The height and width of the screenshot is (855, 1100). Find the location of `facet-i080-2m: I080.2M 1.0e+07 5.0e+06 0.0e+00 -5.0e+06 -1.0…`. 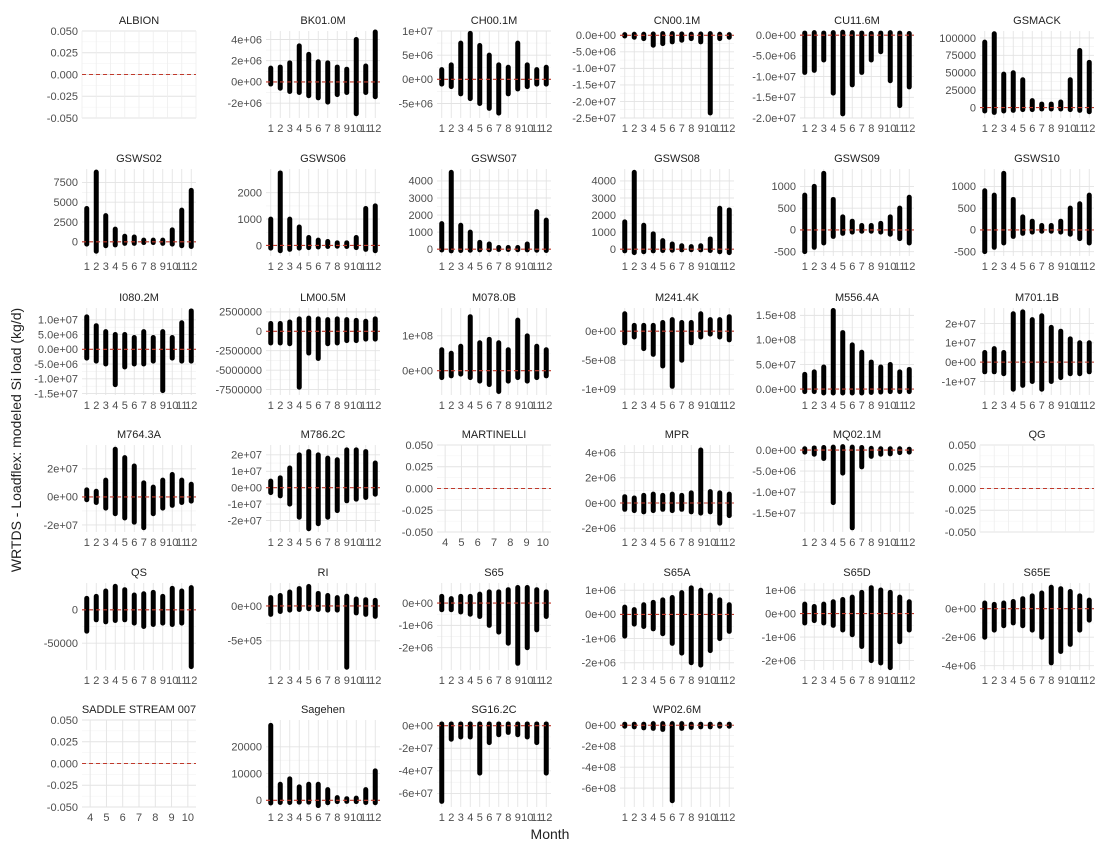

facet-i080-2m: I080.2M 1.0e+07 5.0e+06 0.0e+00 -5.0e+06 -1.0… is located at coordinates (115, 352).